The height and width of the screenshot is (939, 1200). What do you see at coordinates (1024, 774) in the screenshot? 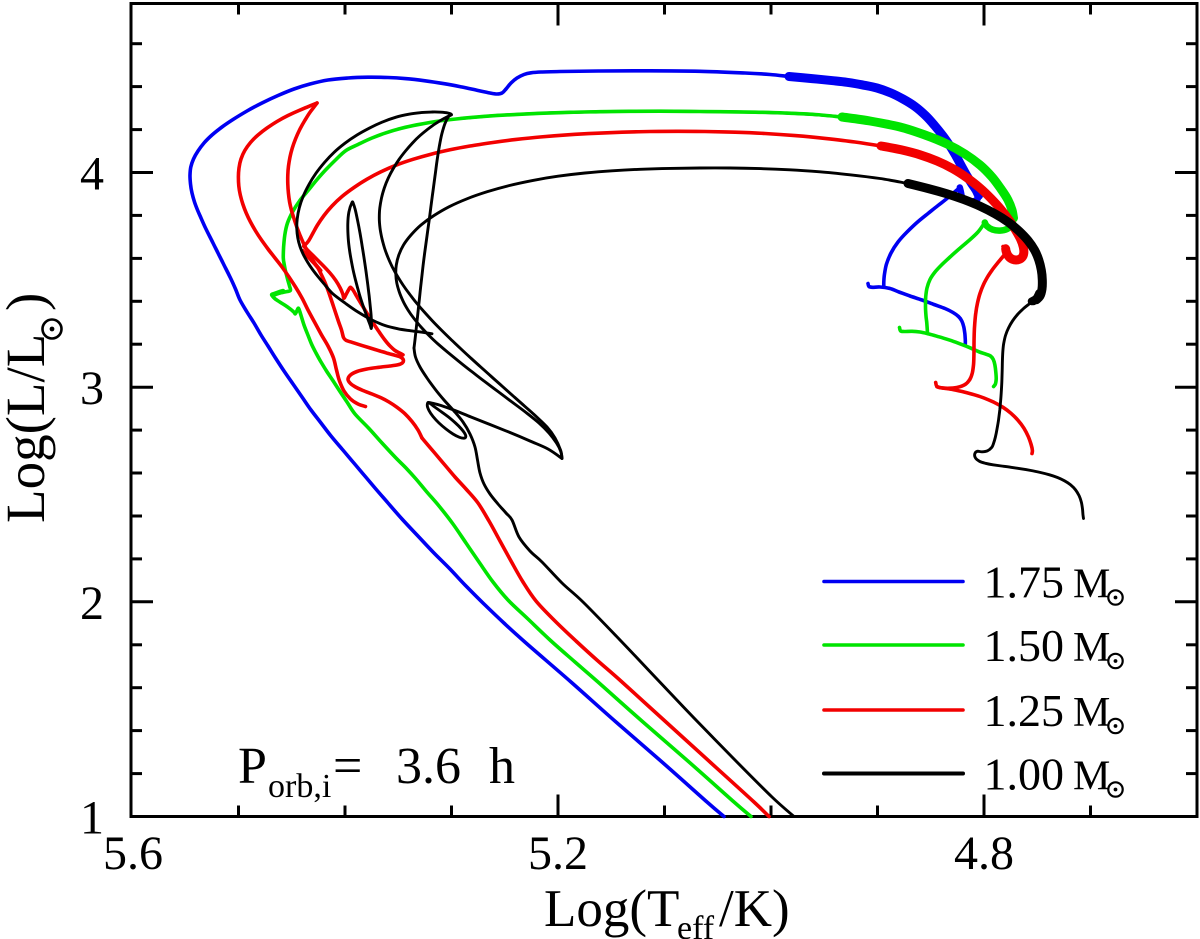
I see `svg-text: 1.00` at bounding box center [1024, 774].